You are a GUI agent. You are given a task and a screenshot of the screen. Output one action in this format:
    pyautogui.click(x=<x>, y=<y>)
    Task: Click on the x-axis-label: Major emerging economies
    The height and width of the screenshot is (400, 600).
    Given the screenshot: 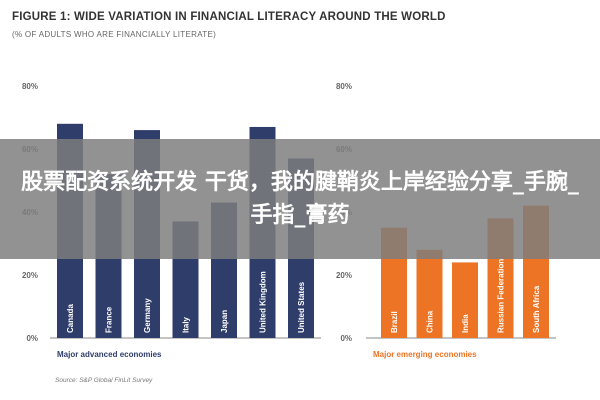 What is the action you would take?
    pyautogui.click(x=425, y=354)
    